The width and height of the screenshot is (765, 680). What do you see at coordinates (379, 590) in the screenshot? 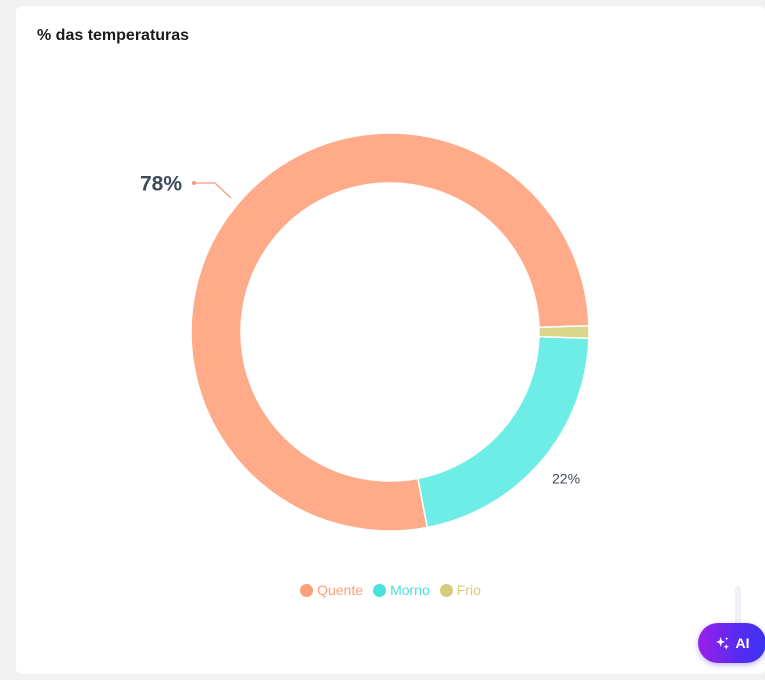
I see `legend-dot-morno` at bounding box center [379, 590].